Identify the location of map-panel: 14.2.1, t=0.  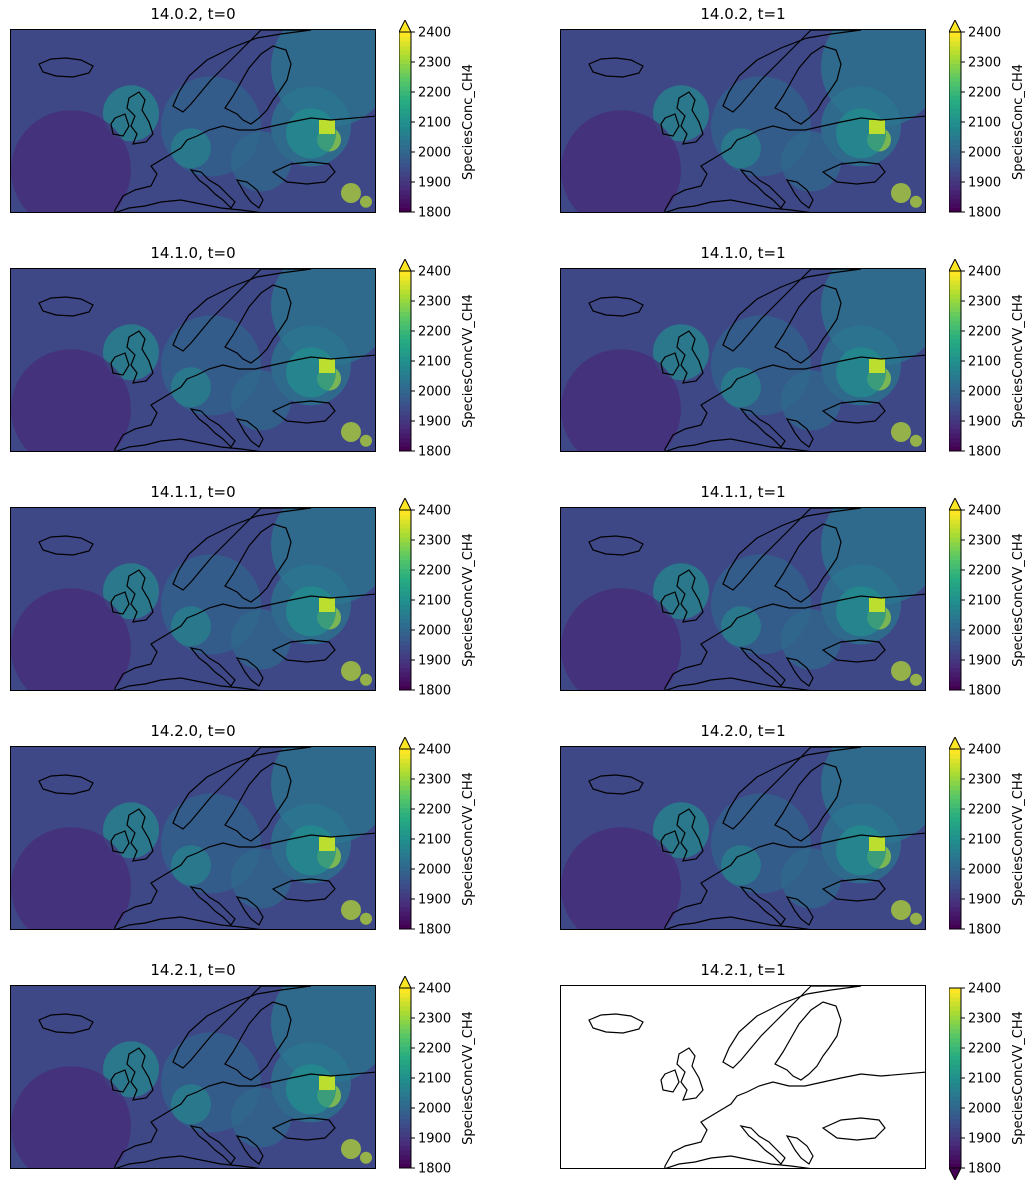
(193, 1065).